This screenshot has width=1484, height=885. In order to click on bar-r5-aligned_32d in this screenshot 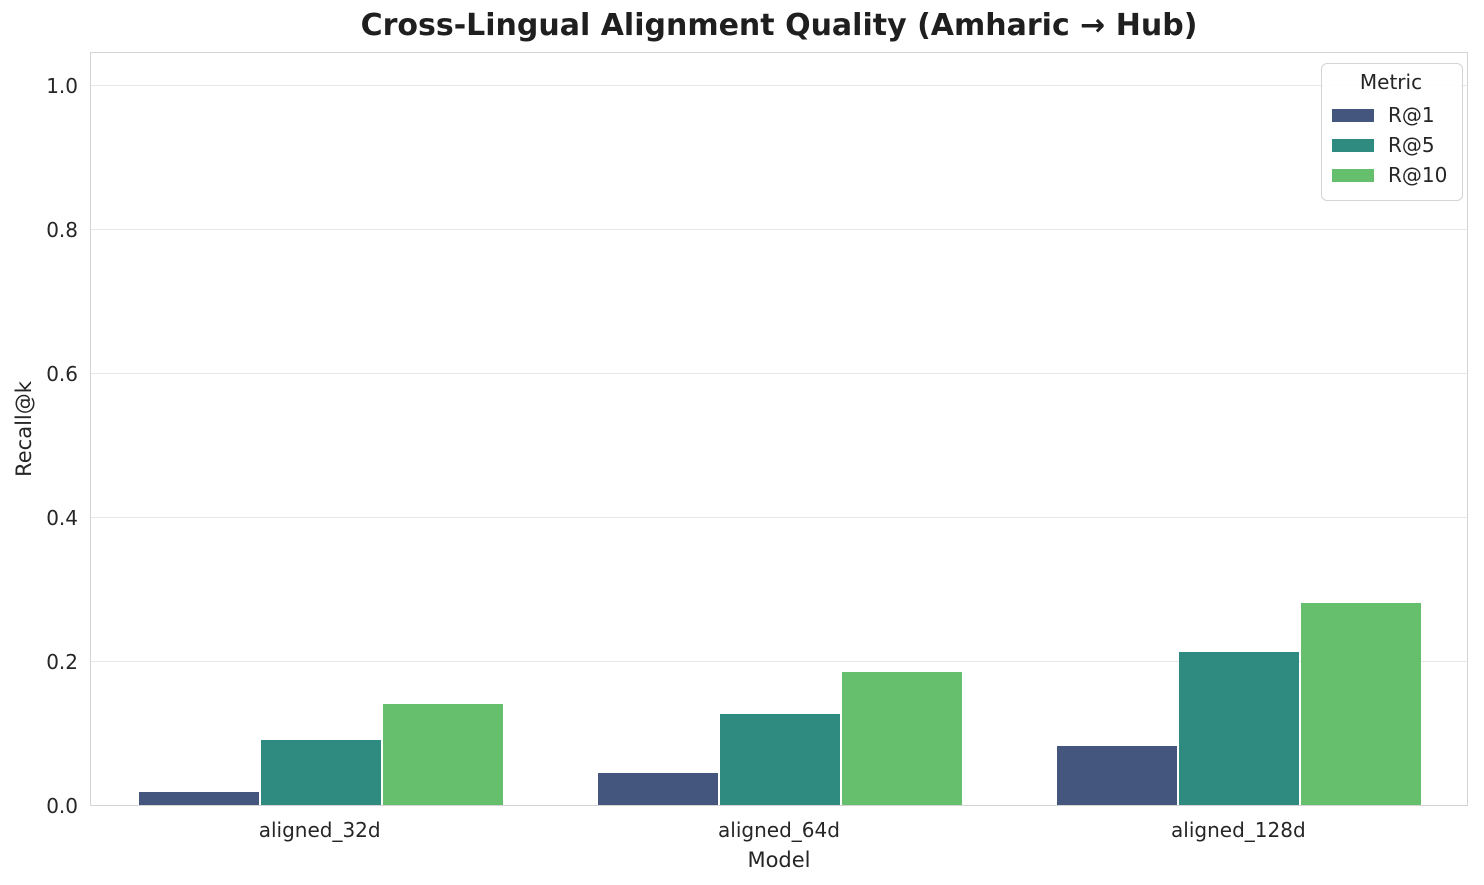, I will do `click(320, 772)`.